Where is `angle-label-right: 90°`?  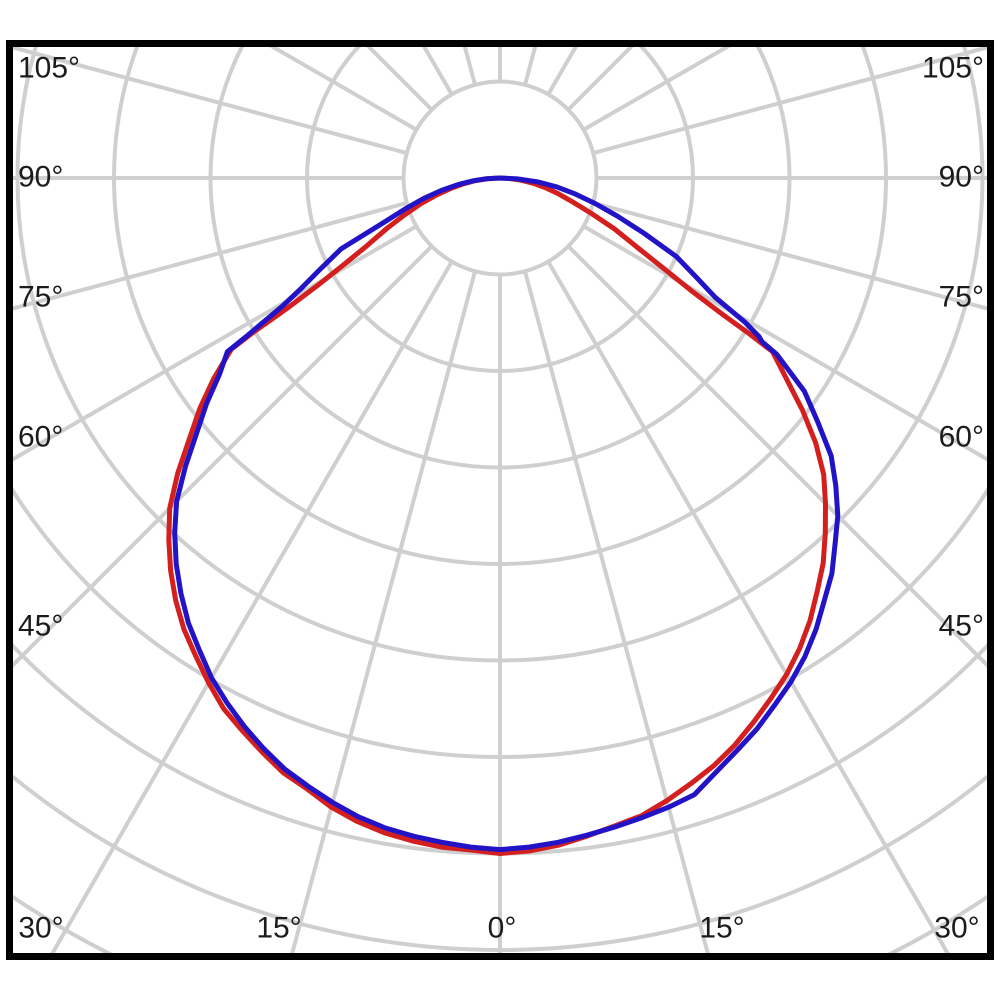
angle-label-right: 90° is located at coordinates (961, 177).